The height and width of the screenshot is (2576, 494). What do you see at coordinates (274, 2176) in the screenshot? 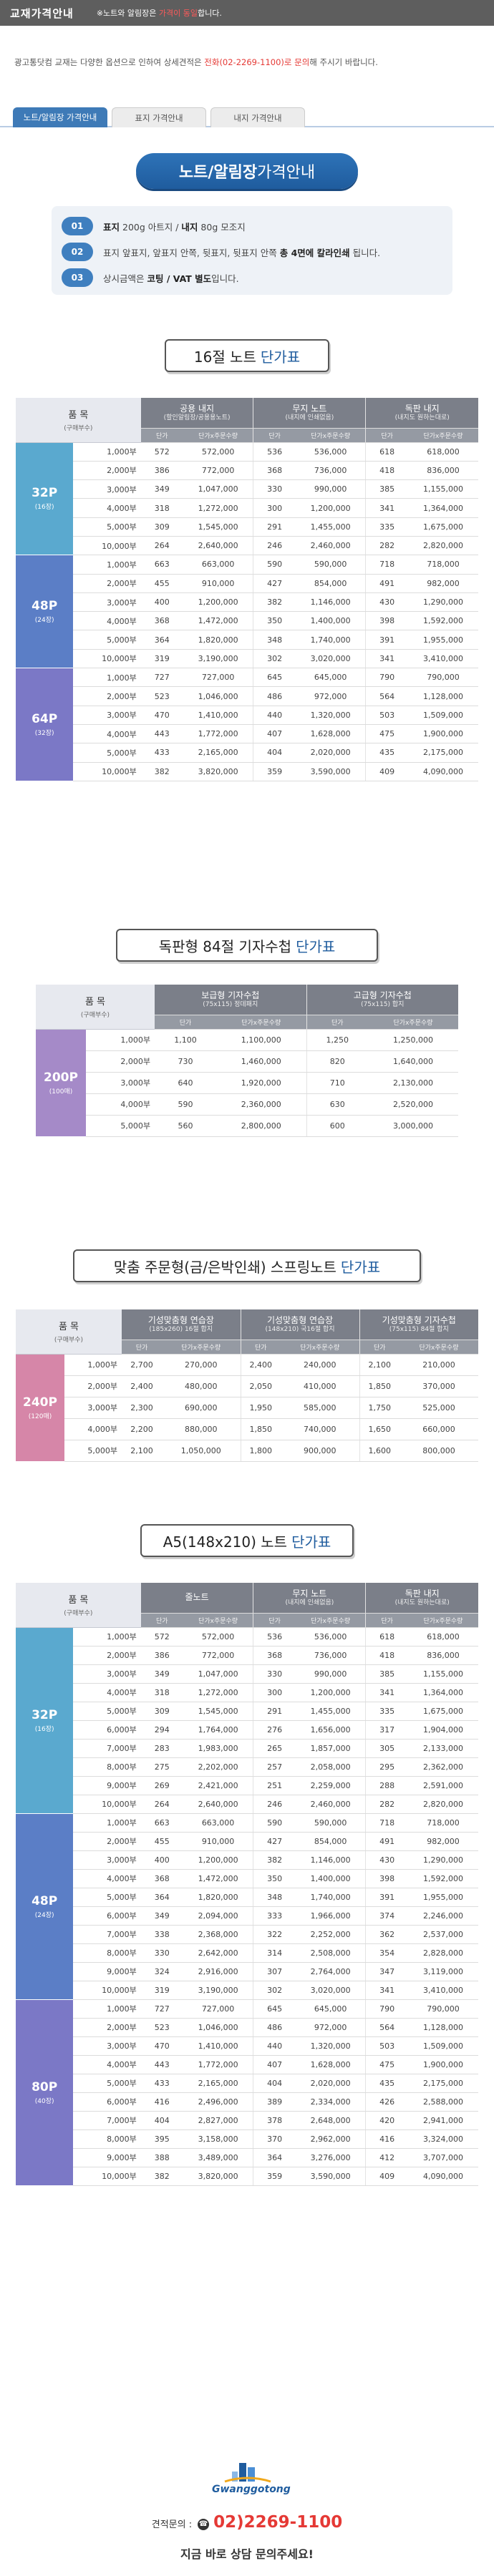
I see `unit-price-cell: 359` at bounding box center [274, 2176].